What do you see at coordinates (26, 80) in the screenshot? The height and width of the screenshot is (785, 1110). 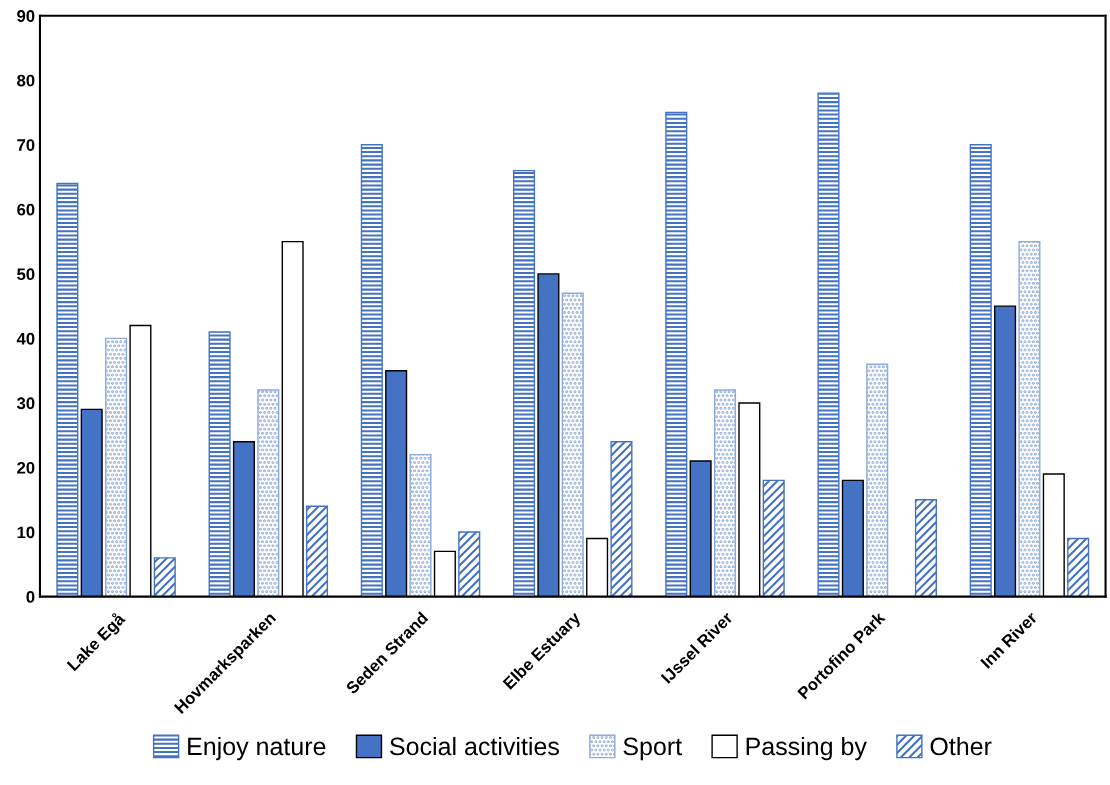 I see `y-tick-label: 80` at bounding box center [26, 80].